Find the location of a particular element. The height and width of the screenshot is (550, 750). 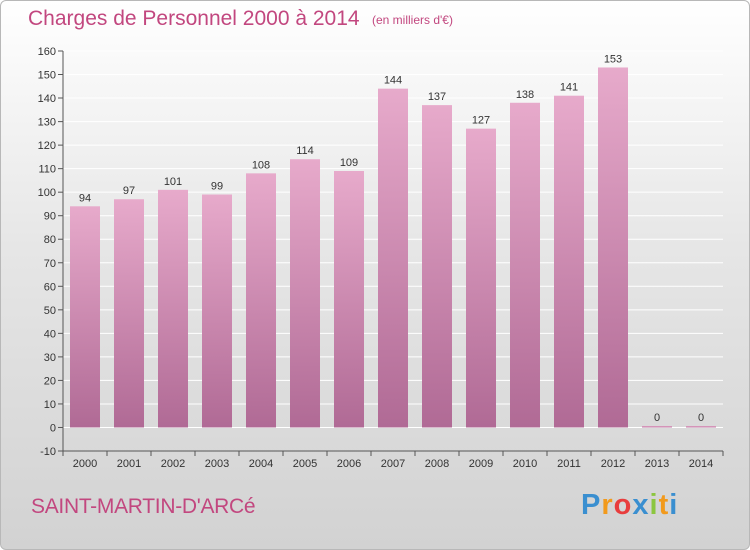

bar-2012 is located at coordinates (613, 247).